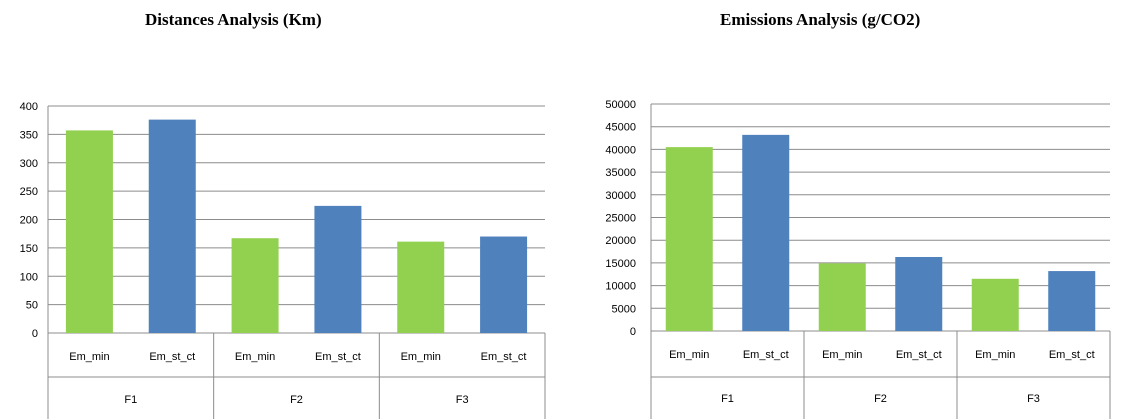  What do you see at coordinates (233, 19) in the screenshot?
I see `chart-title-distances: Distances Analysis (Km)` at bounding box center [233, 19].